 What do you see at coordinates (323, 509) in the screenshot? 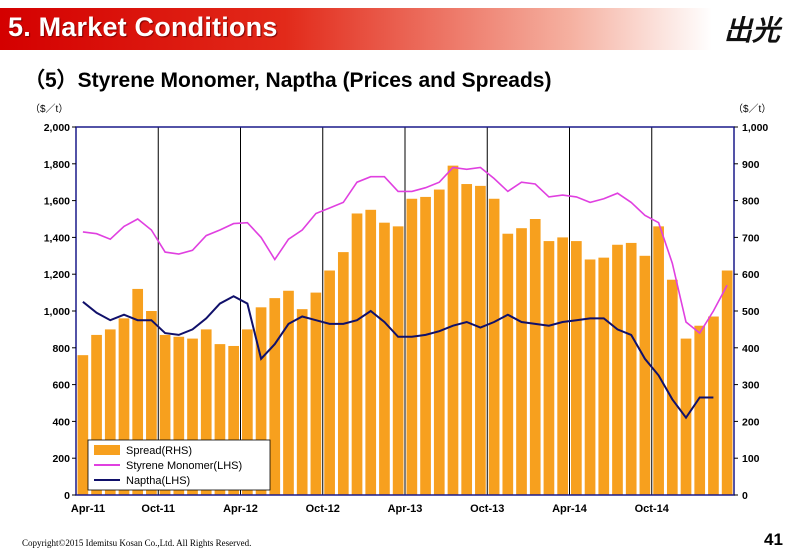
I see `x-tick-label: Oct-12` at bounding box center [323, 509].